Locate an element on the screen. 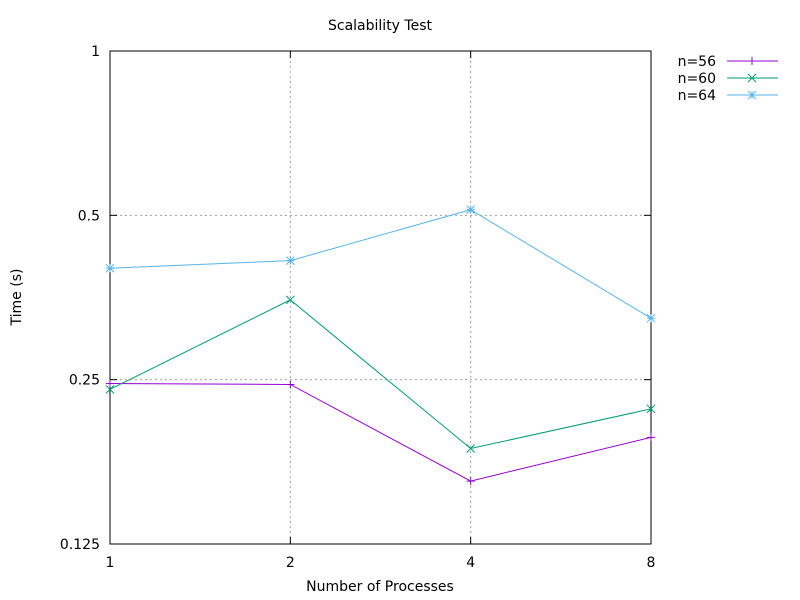 The height and width of the screenshot is (600, 800). chart-title: Scalability Test is located at coordinates (380, 26).